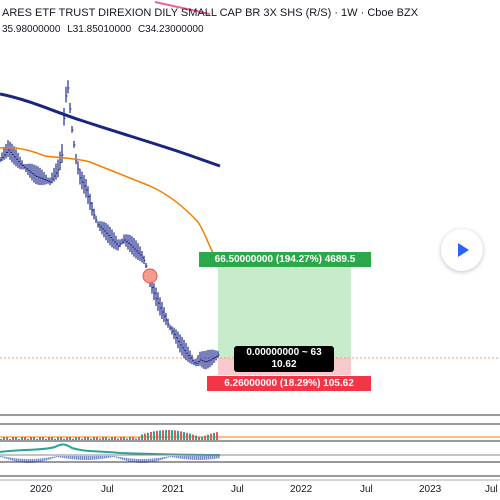  What do you see at coordinates (110, 130) in the screenshot?
I see `ma-long-line` at bounding box center [110, 130].